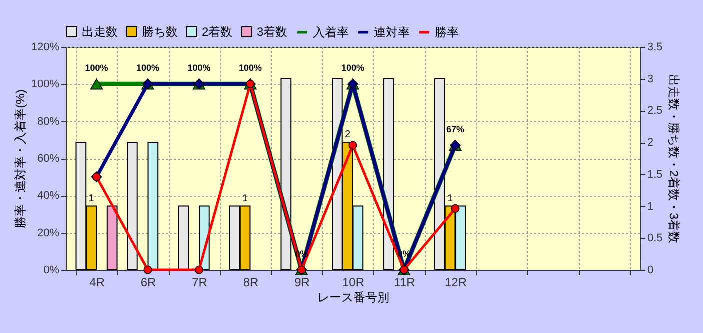 This screenshot has width=703, height=333. What do you see at coordinates (651, 143) in the screenshot?
I see `y2-tick-label: 2` at bounding box center [651, 143].